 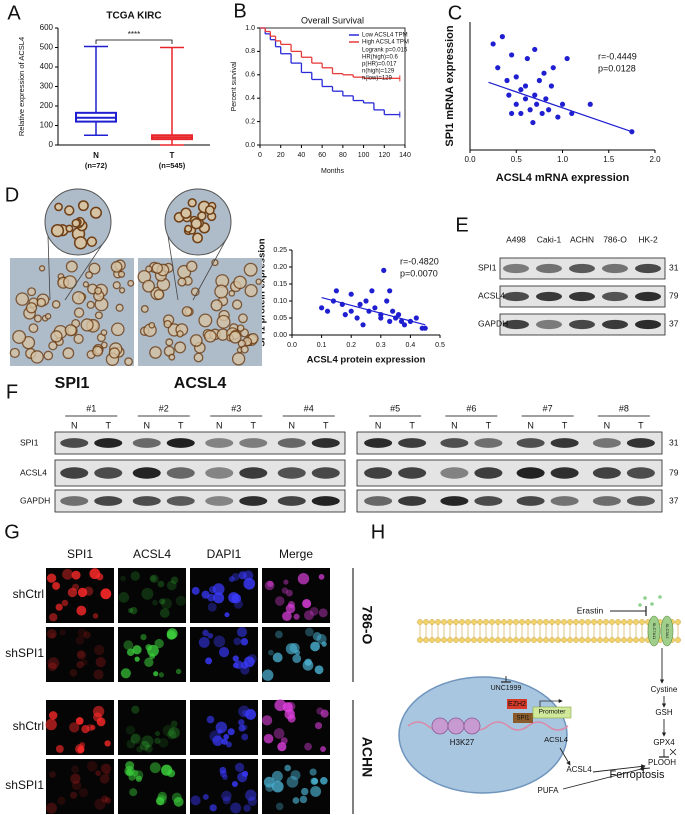 I want to click on stat-text: r=-0.4820, so click(x=419, y=261).